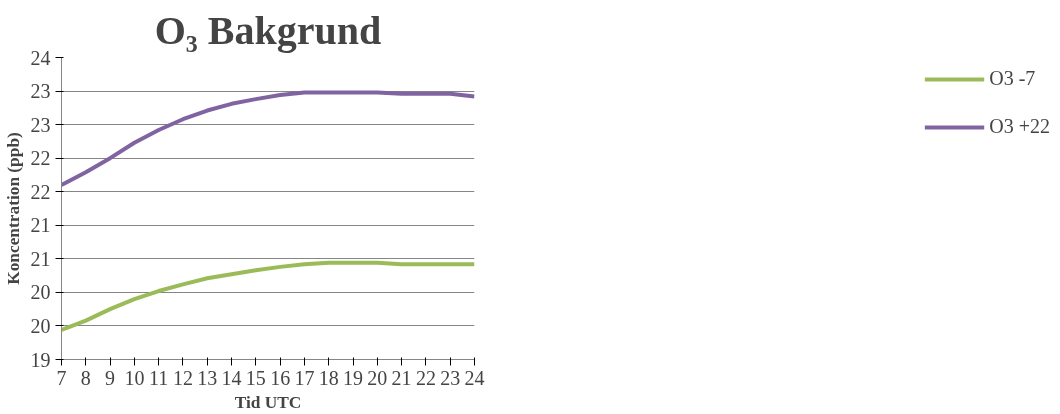 The image size is (1060, 414). What do you see at coordinates (353, 377) in the screenshot?
I see `x-tick-label: 19` at bounding box center [353, 377].